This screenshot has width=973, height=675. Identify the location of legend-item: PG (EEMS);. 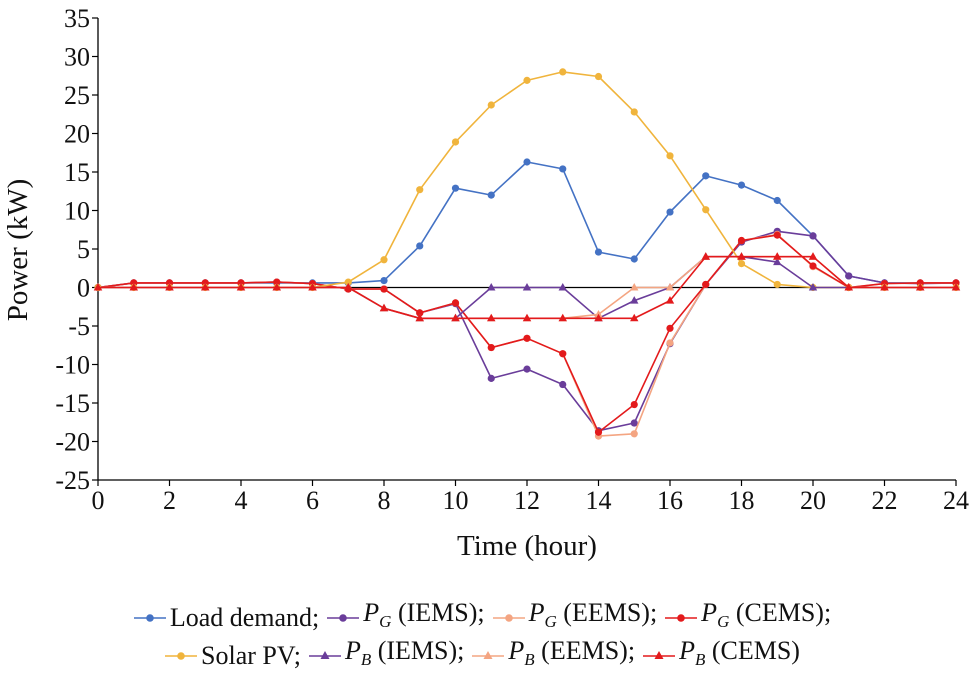
(575, 617).